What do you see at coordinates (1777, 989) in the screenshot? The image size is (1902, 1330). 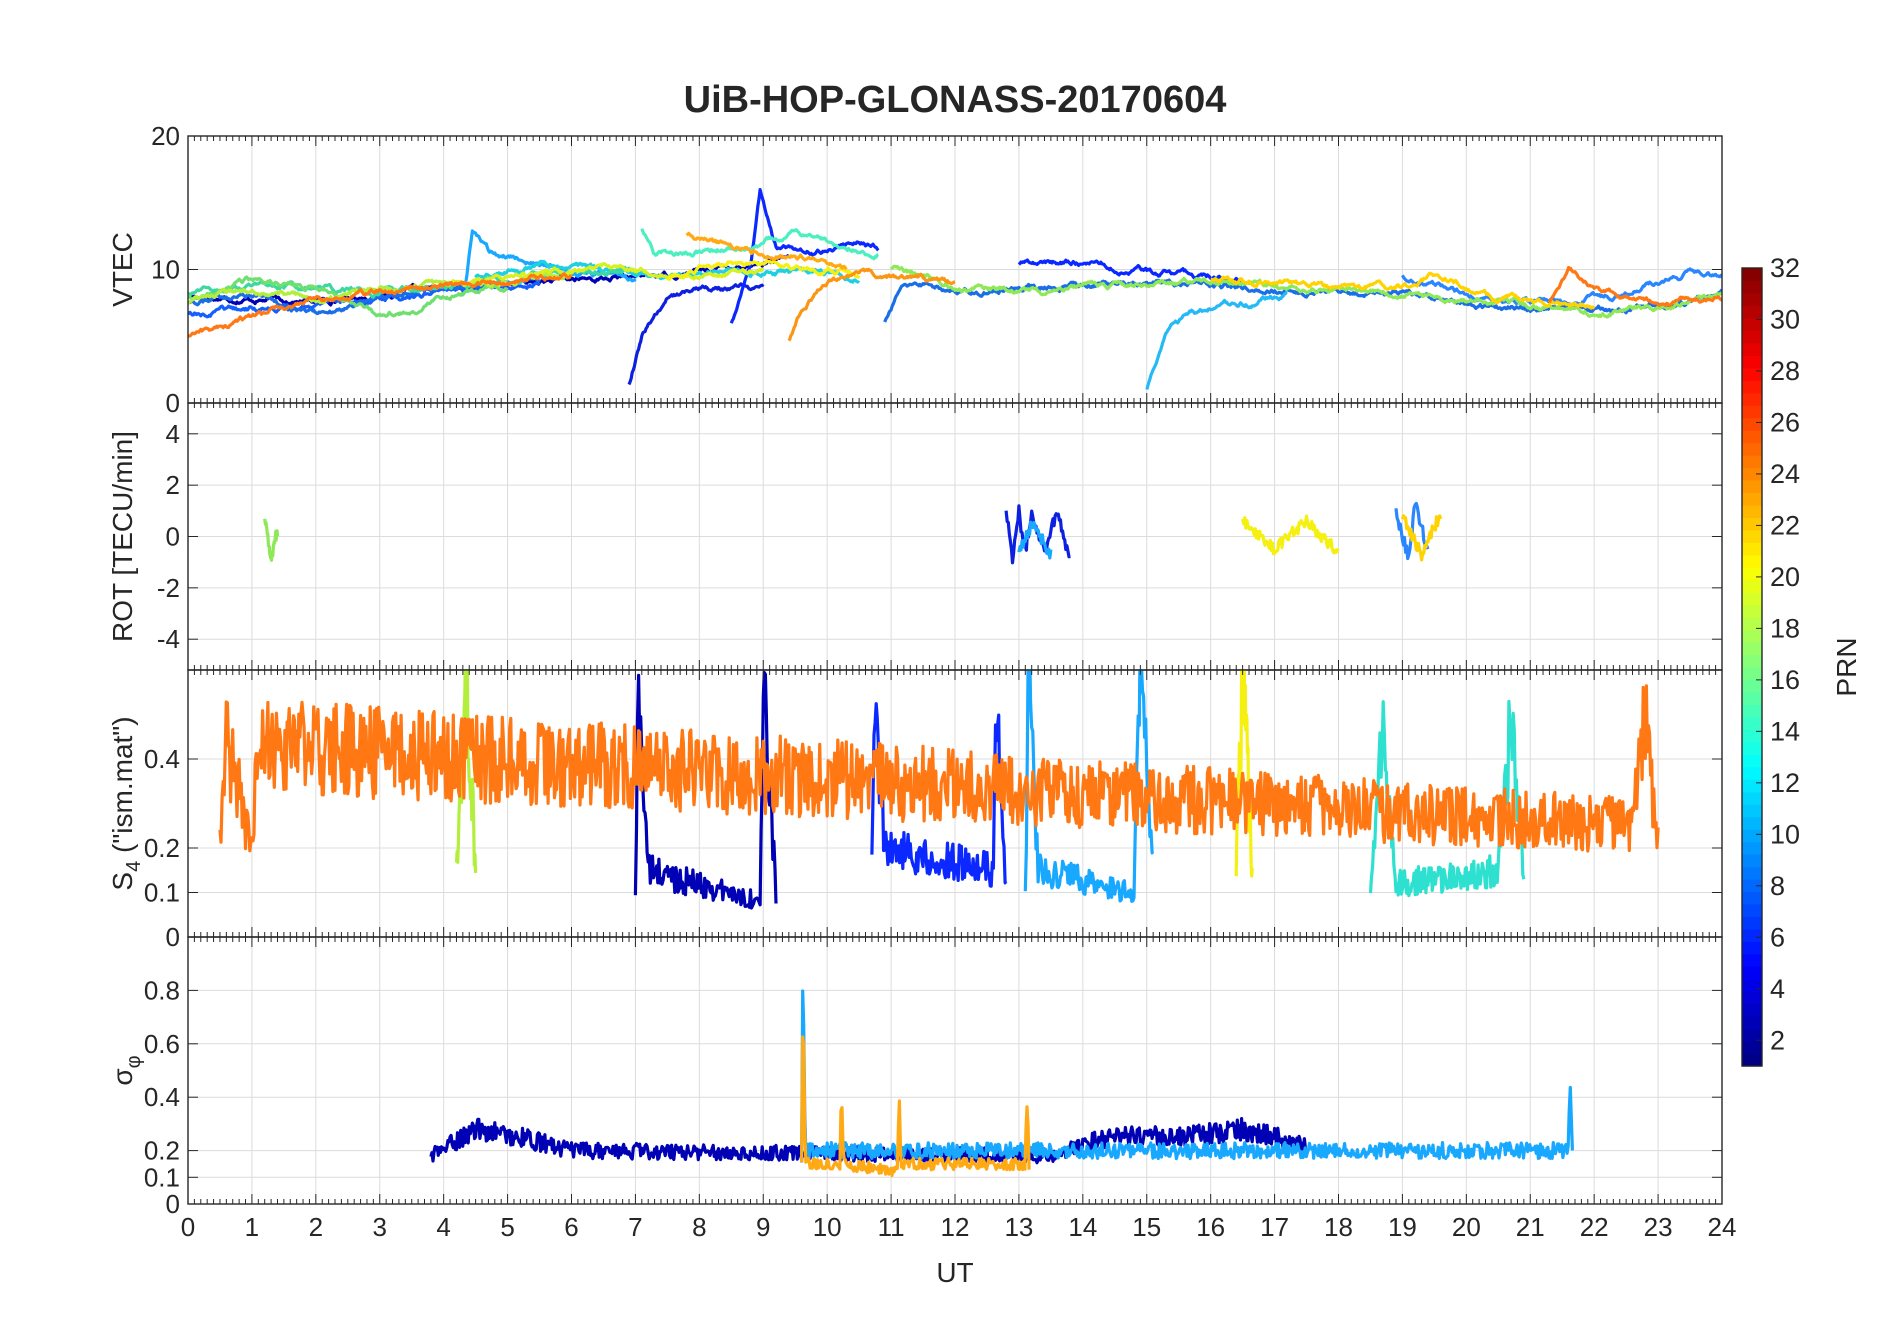 I see `colorbar-tick-label-1: 4` at bounding box center [1777, 989].